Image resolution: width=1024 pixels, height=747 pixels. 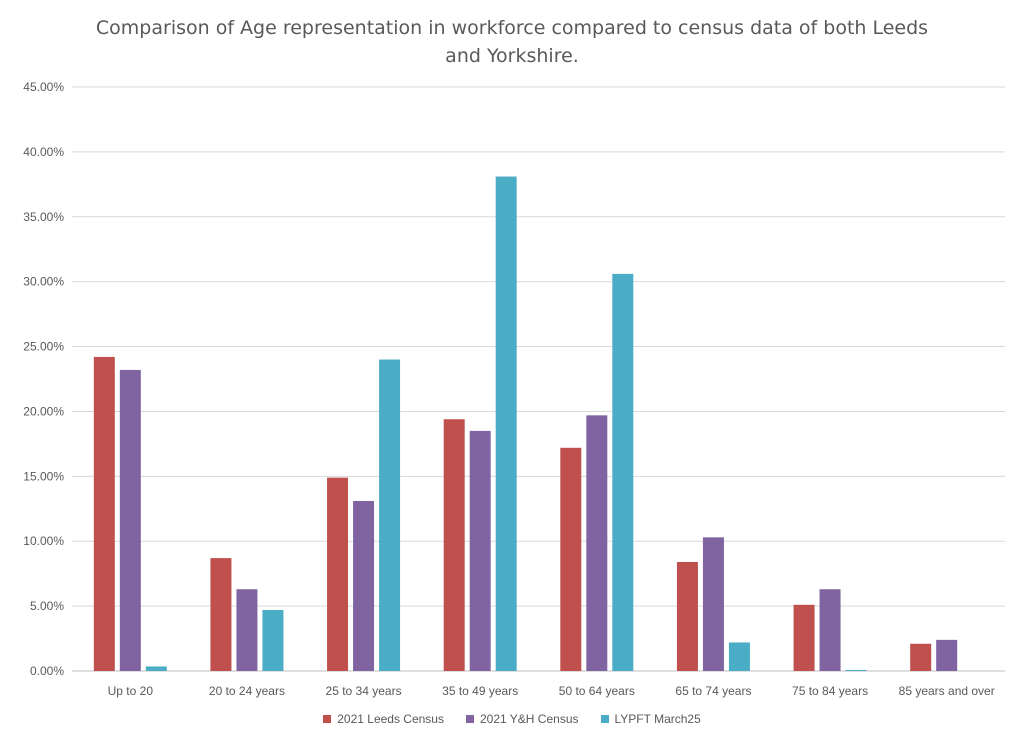 What do you see at coordinates (43, 282) in the screenshot?
I see `y-tick-label: 30.00%` at bounding box center [43, 282].